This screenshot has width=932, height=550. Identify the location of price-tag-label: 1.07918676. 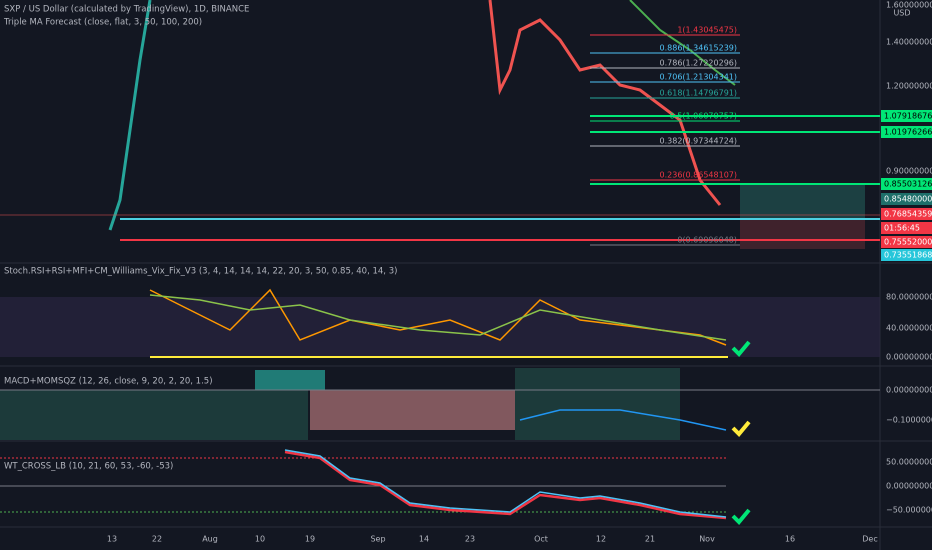
(908, 116).